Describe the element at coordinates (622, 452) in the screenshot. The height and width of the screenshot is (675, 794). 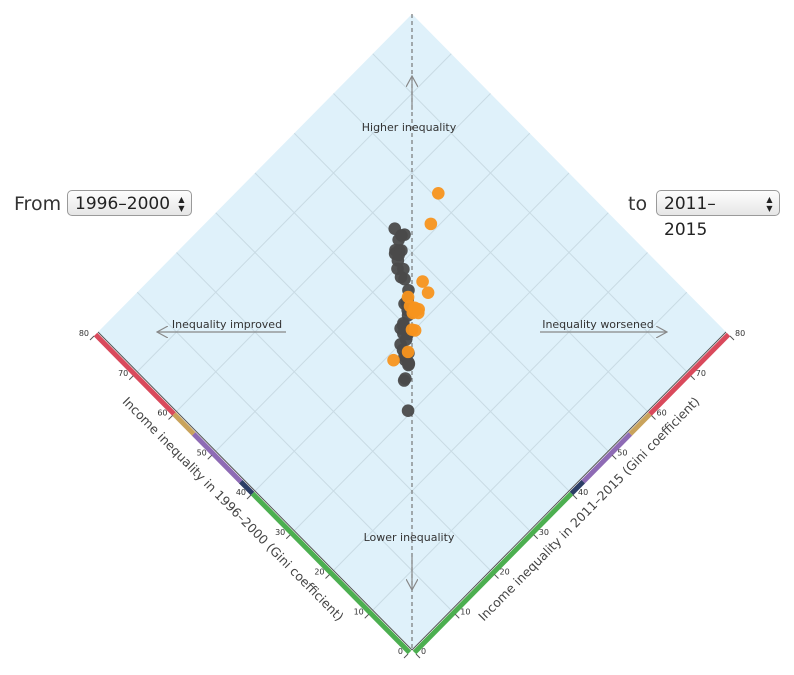
I see `y-tick-label: 50` at that location.